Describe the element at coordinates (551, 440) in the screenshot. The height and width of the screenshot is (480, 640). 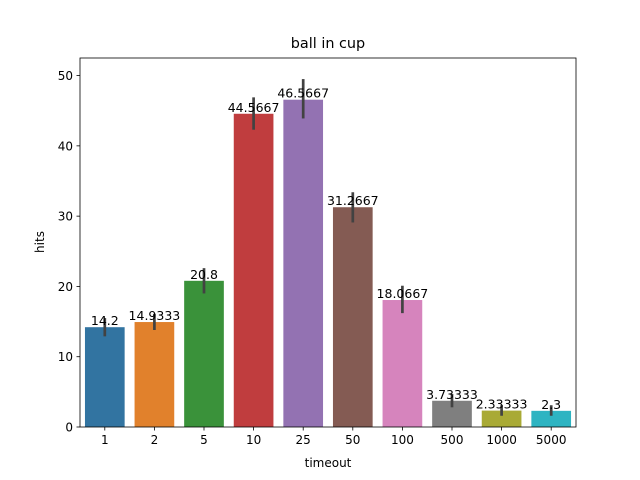
I see `x-tick-label-5000: 5000` at that location.